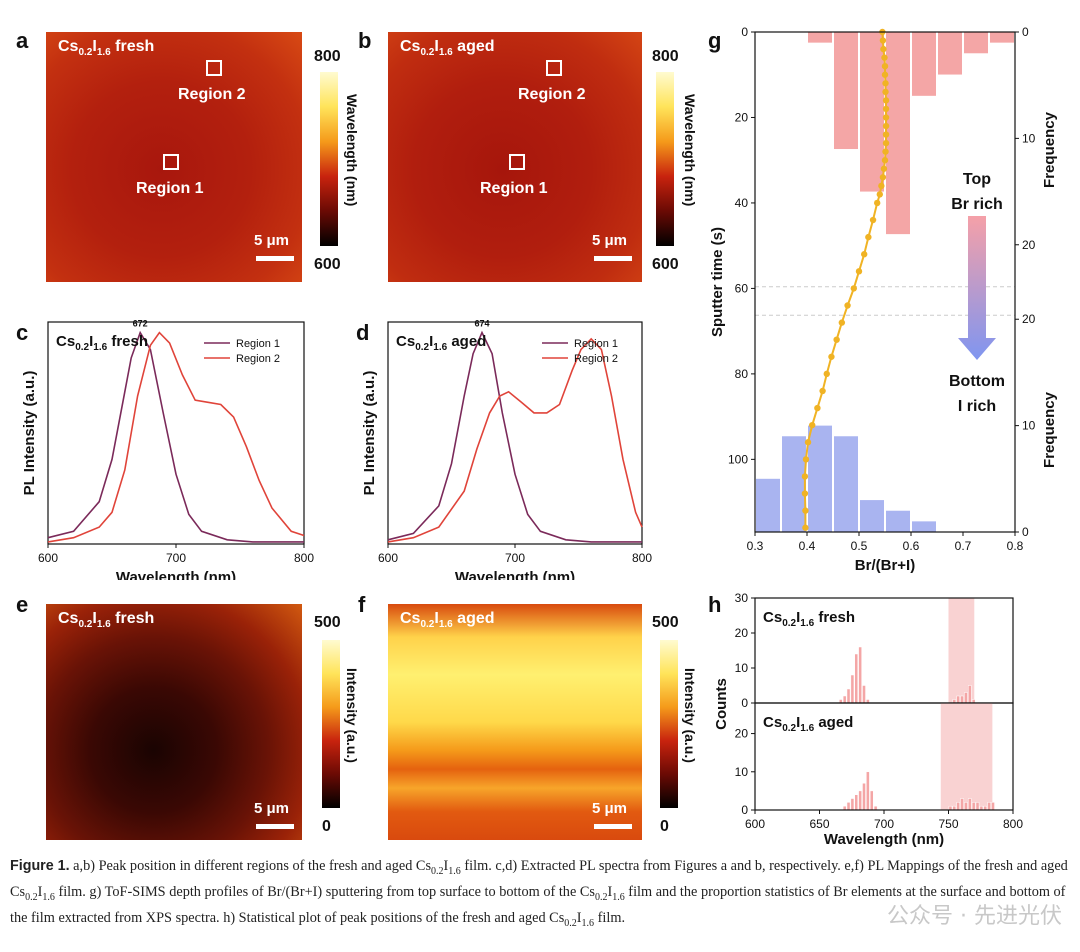 The height and width of the screenshot is (952, 1080). Describe the element at coordinates (327, 56) in the screenshot. I see `colorbar-max-a: 800` at that location.